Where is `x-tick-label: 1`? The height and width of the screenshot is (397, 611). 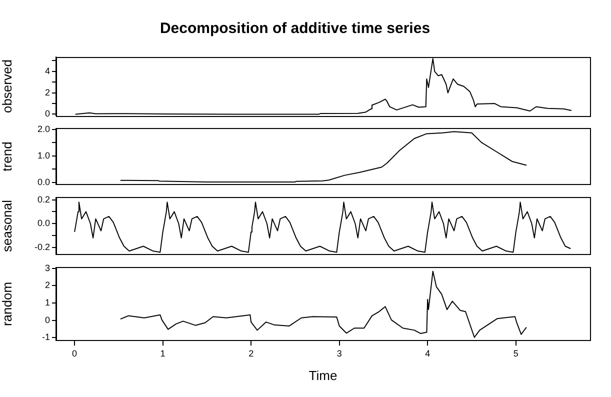
x-tick-label: 1 is located at coordinates (163, 353).